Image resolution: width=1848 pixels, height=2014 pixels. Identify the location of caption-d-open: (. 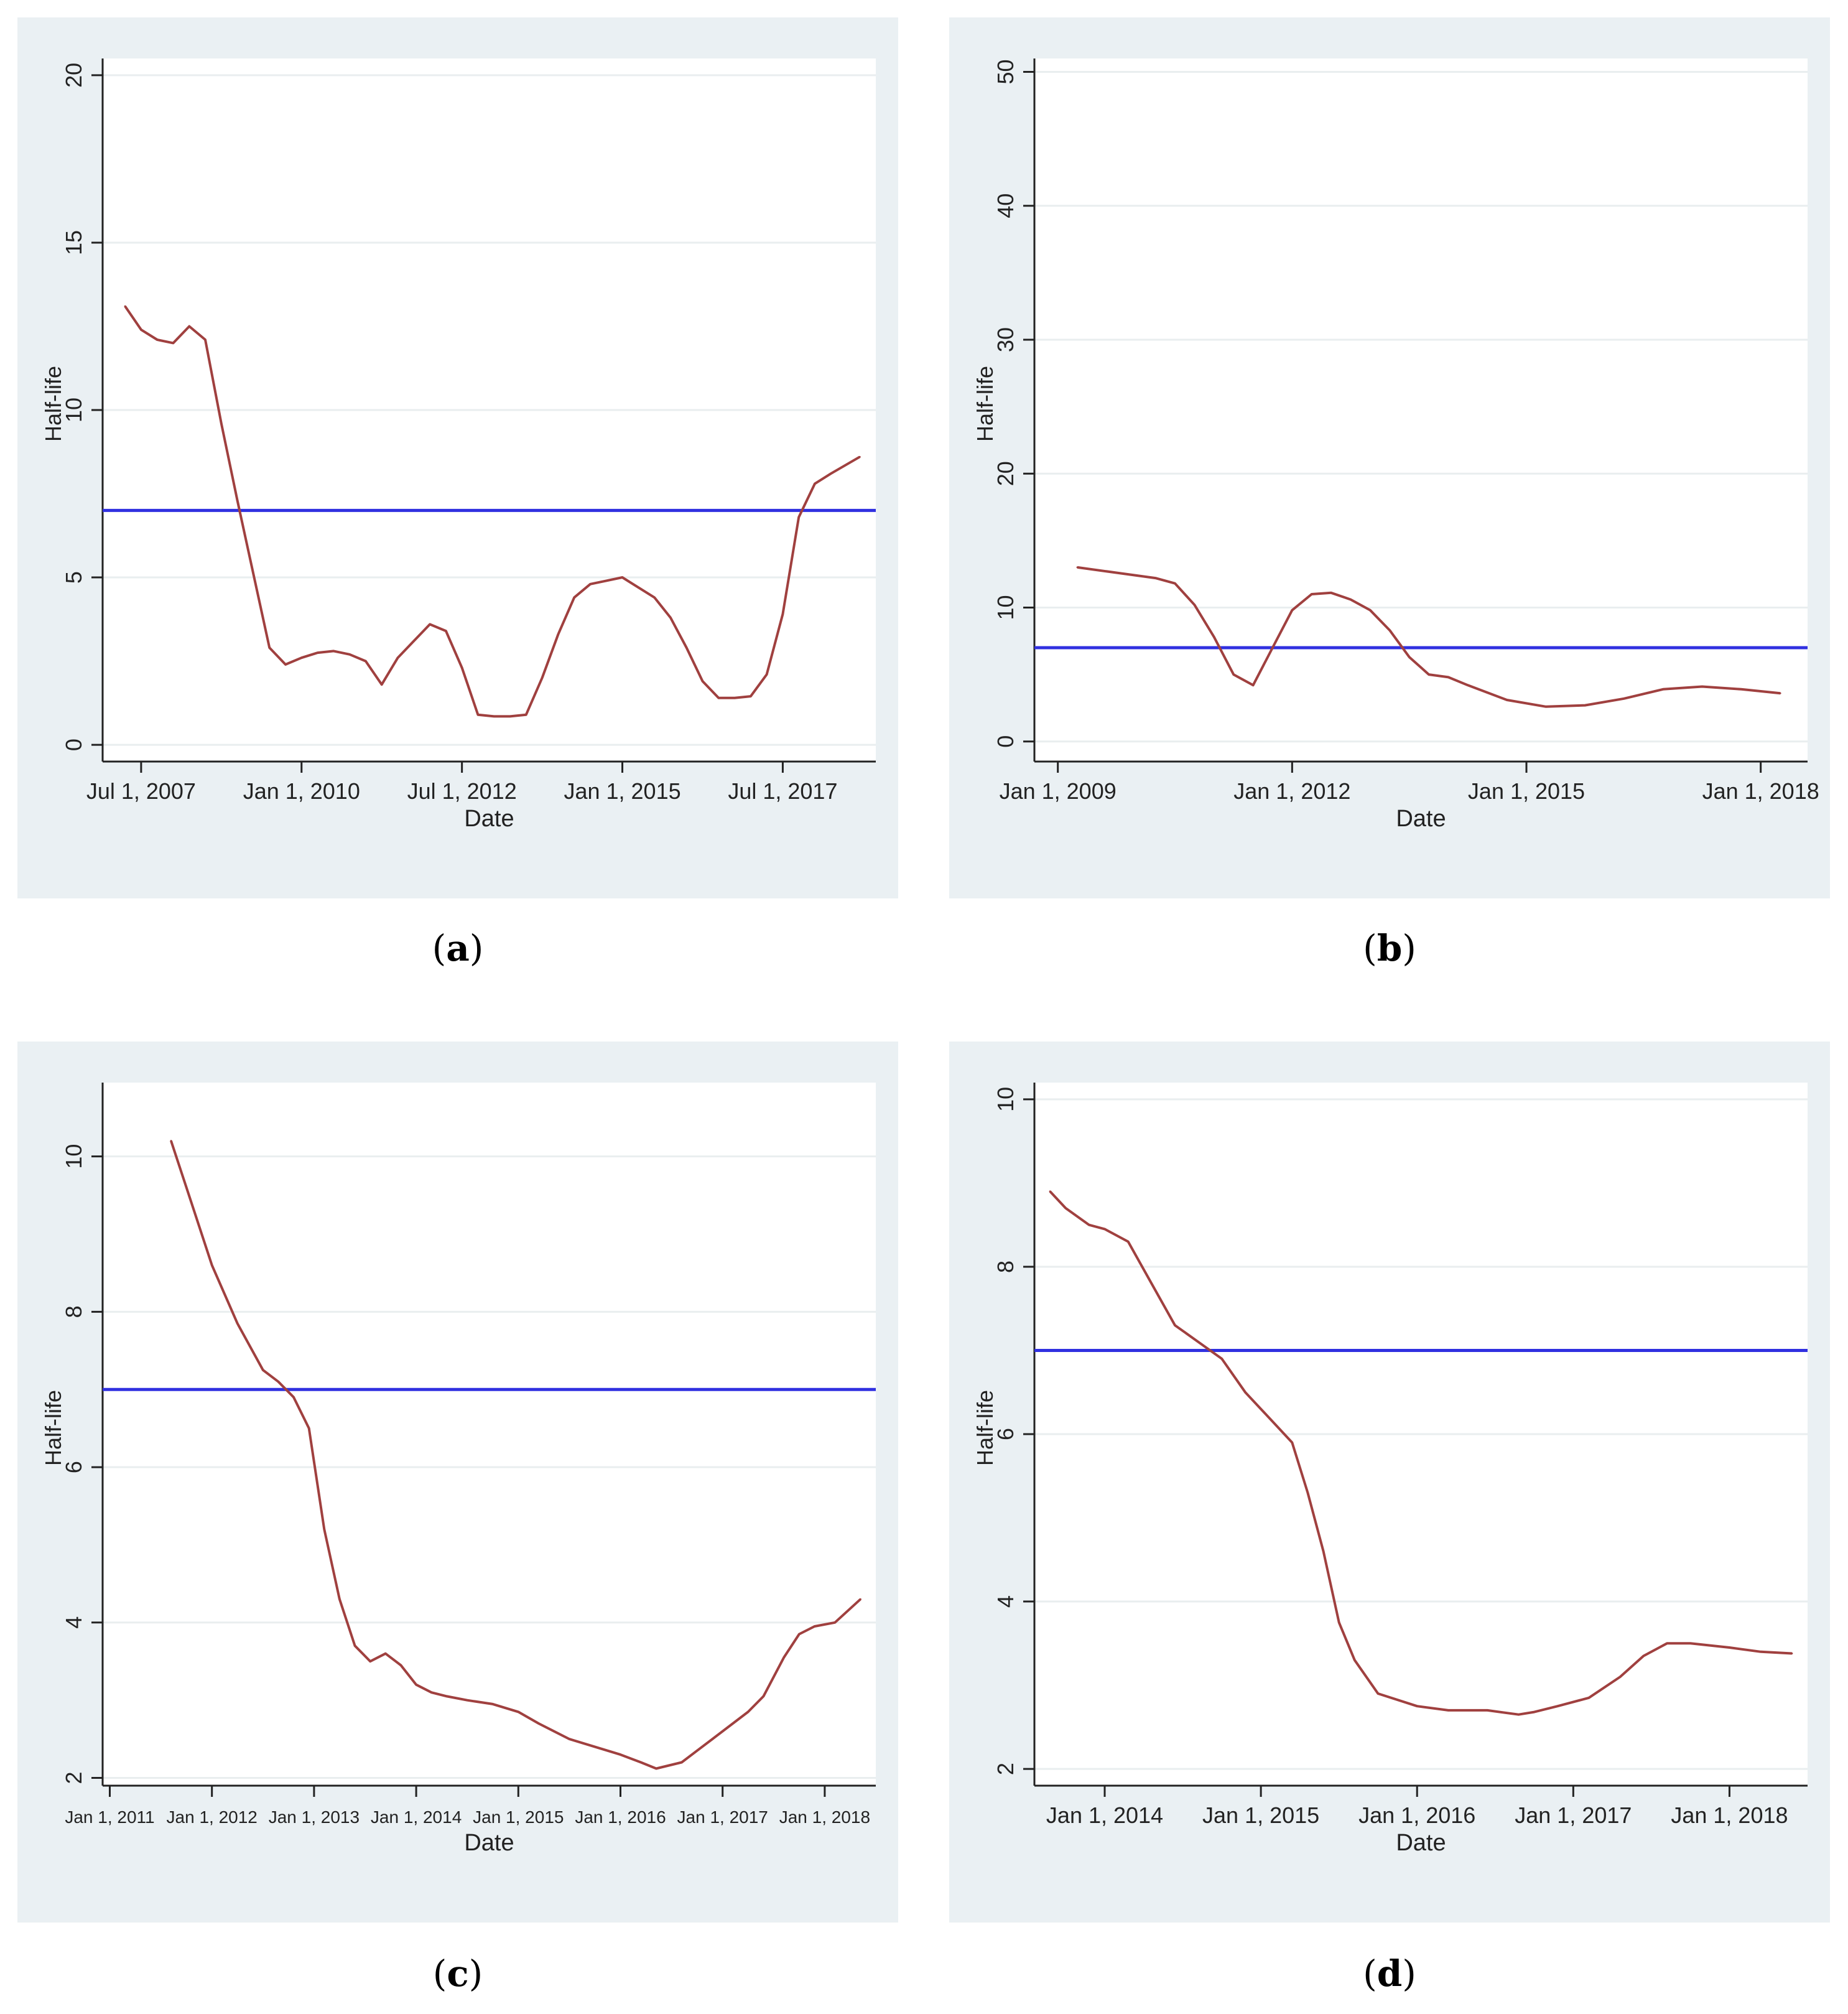
(1370, 1973).